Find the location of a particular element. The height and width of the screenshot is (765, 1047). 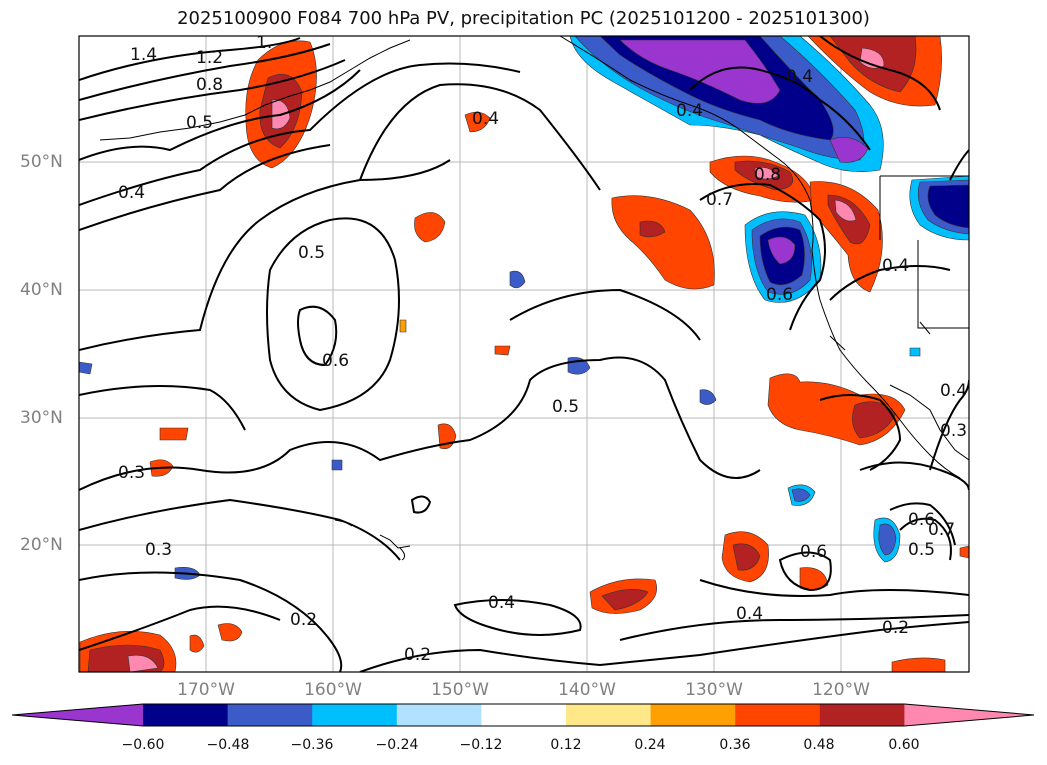

colorbar is located at coordinates (523, 715).